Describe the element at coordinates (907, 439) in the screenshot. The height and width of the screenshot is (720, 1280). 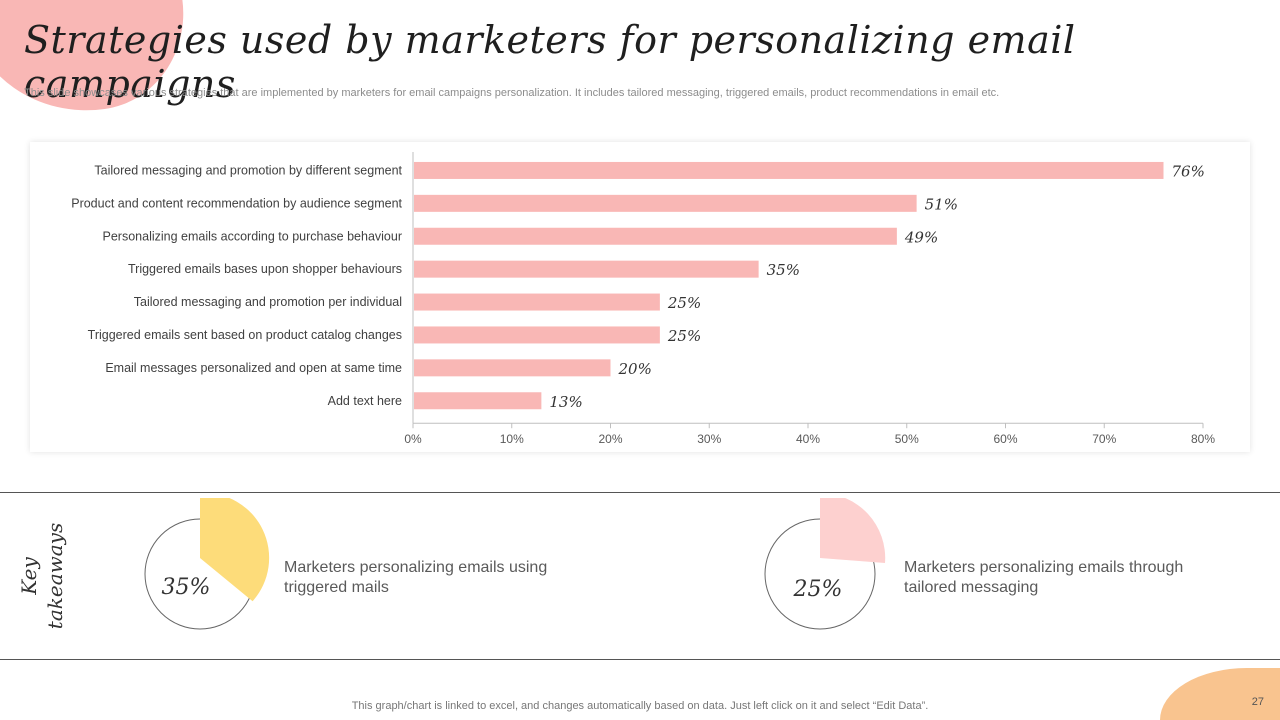
I see `x-tick-label: 50%` at that location.